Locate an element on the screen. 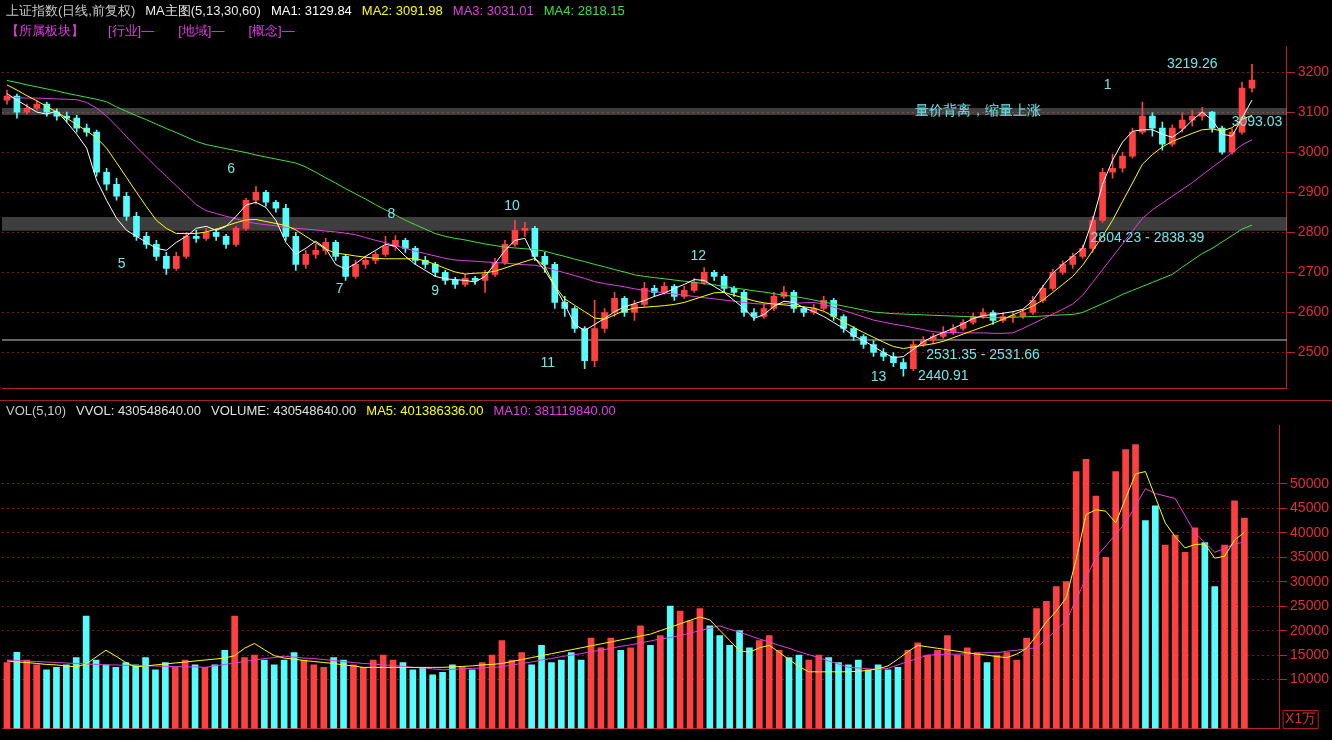 Image resolution: width=1332 pixels, height=740 pixels. annotation: 12 is located at coordinates (698, 254).